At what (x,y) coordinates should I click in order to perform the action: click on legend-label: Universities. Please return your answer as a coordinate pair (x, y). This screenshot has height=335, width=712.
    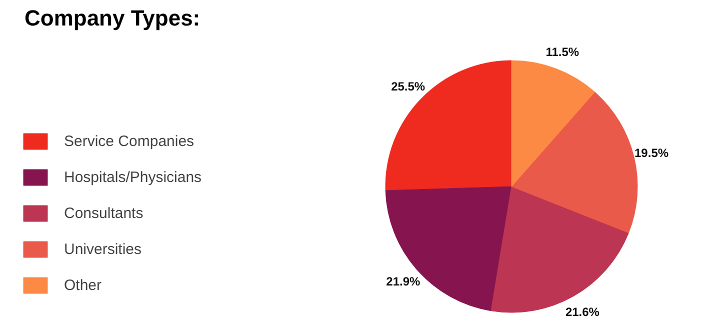
    Looking at the image, I should click on (103, 249).